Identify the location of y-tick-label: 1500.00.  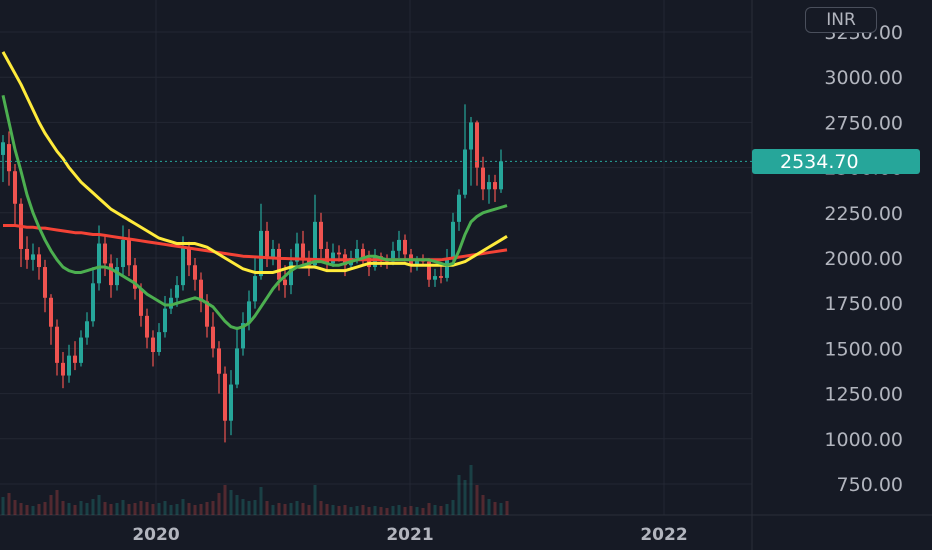
(863, 349).